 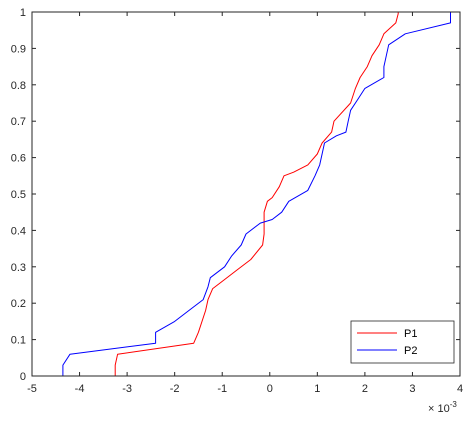 What do you see at coordinates (365, 389) in the screenshot?
I see `x-tick-label: 2` at bounding box center [365, 389].